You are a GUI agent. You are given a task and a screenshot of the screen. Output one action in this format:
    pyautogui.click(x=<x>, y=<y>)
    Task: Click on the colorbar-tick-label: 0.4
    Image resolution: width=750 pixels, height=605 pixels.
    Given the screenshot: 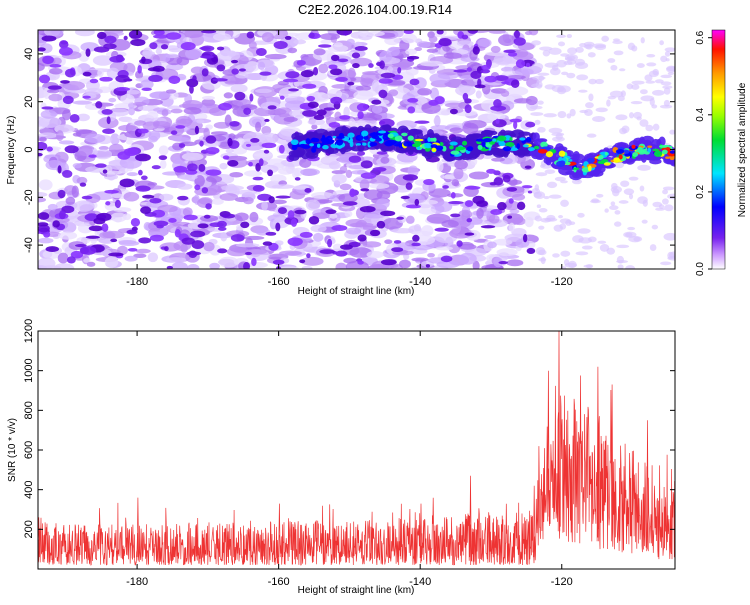 What is the action you would take?
    pyautogui.click(x=700, y=114)
    